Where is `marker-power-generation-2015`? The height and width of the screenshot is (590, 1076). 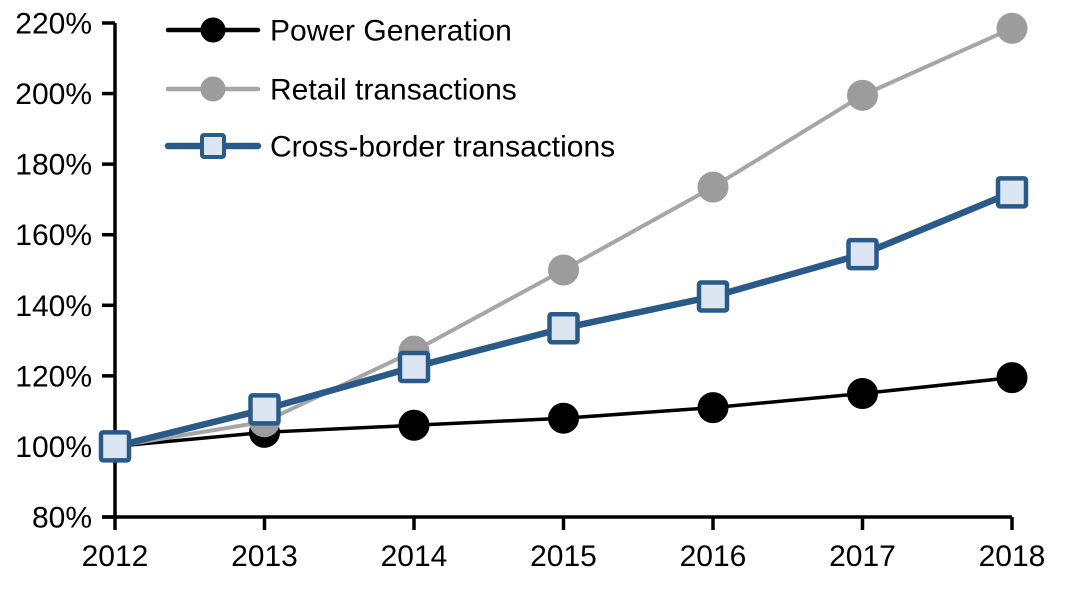
marker-power-generation-2015 is located at coordinates (563, 418).